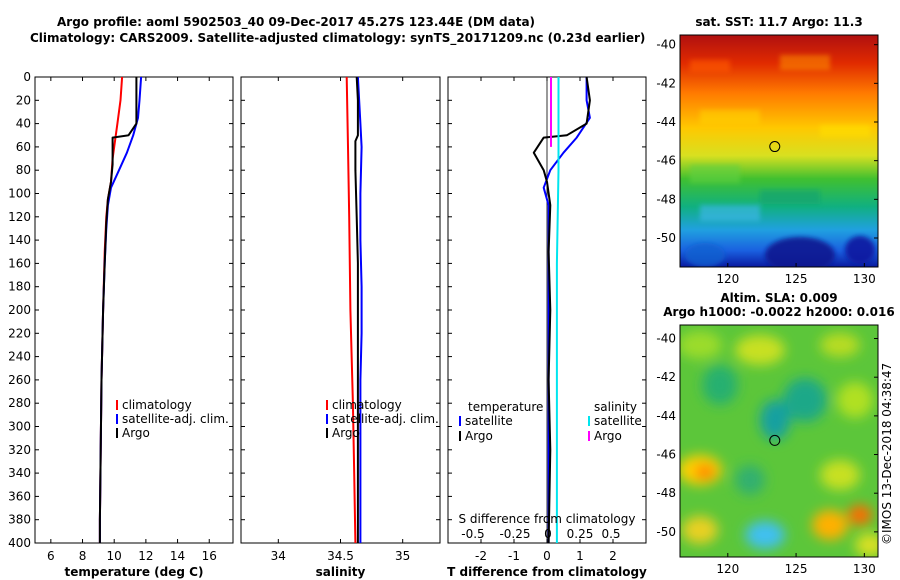 Image resolution: width=900 pixels, height=580 pixels. I want to click on temperature-xlabel: temperature (deg C), so click(134, 572).